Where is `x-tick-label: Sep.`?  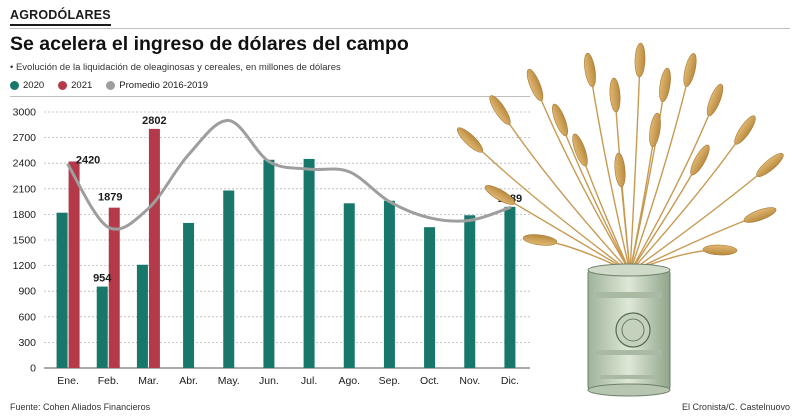
x-tick-label: Sep. is located at coordinates (390, 381).